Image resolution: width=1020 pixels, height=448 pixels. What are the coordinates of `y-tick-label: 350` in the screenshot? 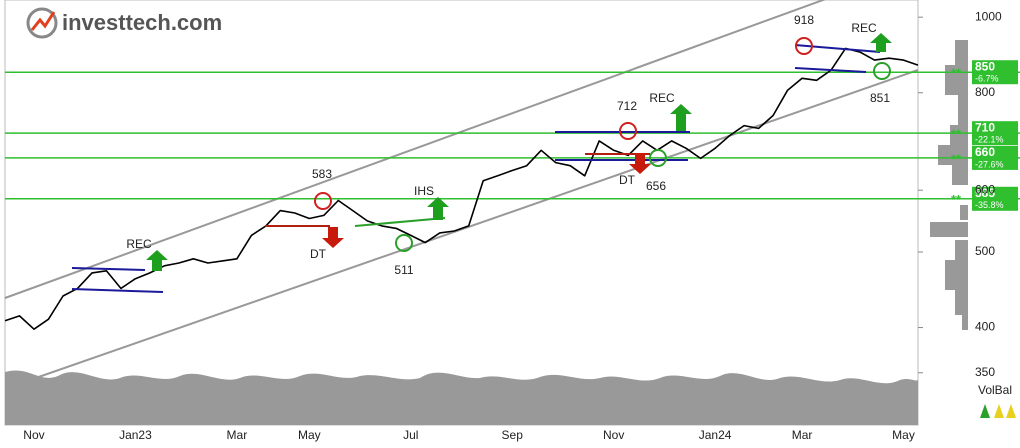 It's located at (985, 372).